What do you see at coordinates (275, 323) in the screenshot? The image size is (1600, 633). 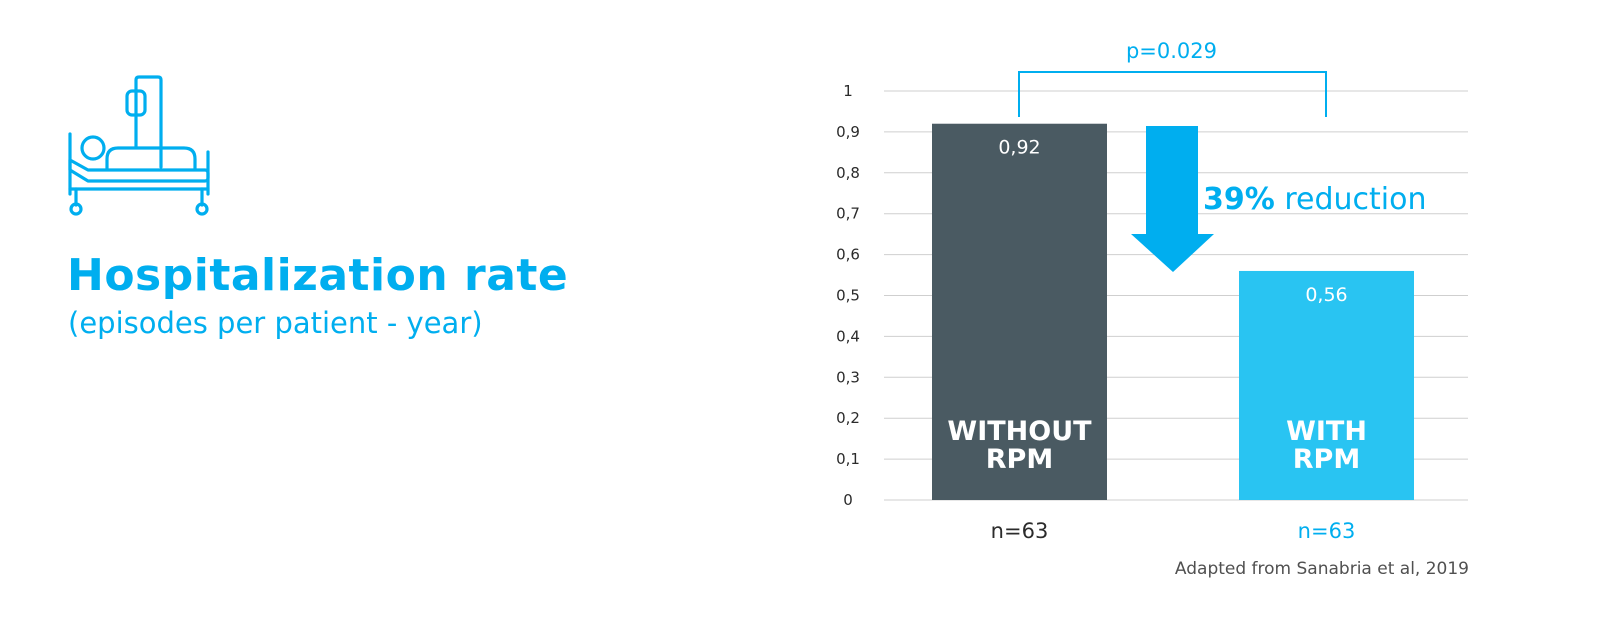 I see `page-subtitle: (episodes per patient - year)` at bounding box center [275, 323].